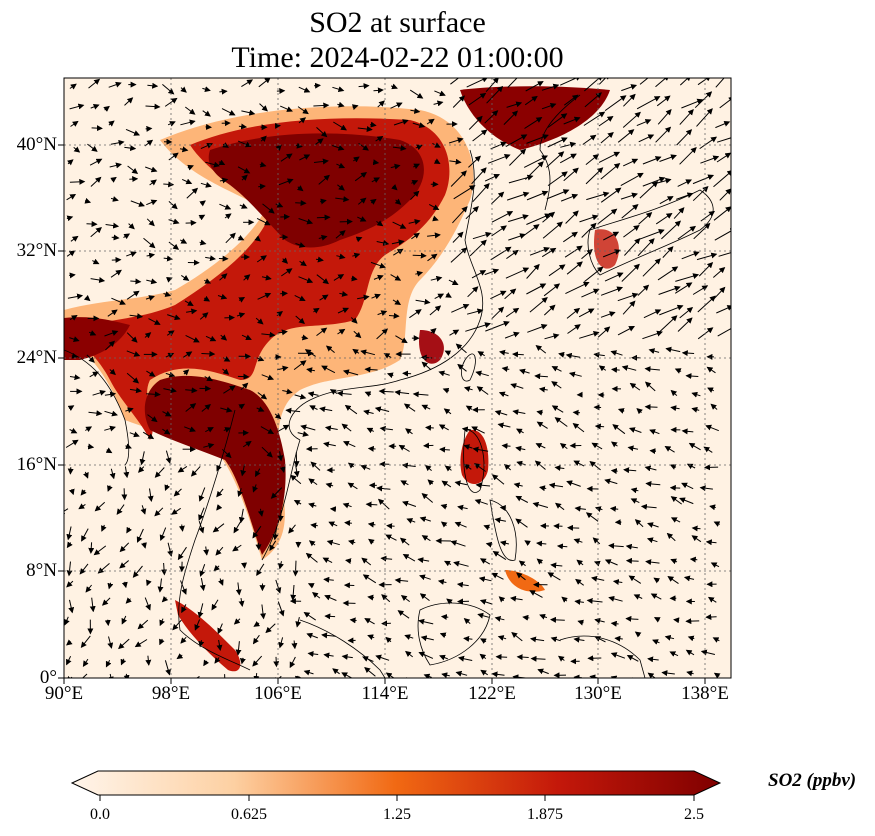 The image size is (875, 836). What do you see at coordinates (249, 814) in the screenshot?
I see `colorbar-tick-1: 0.625` at bounding box center [249, 814].